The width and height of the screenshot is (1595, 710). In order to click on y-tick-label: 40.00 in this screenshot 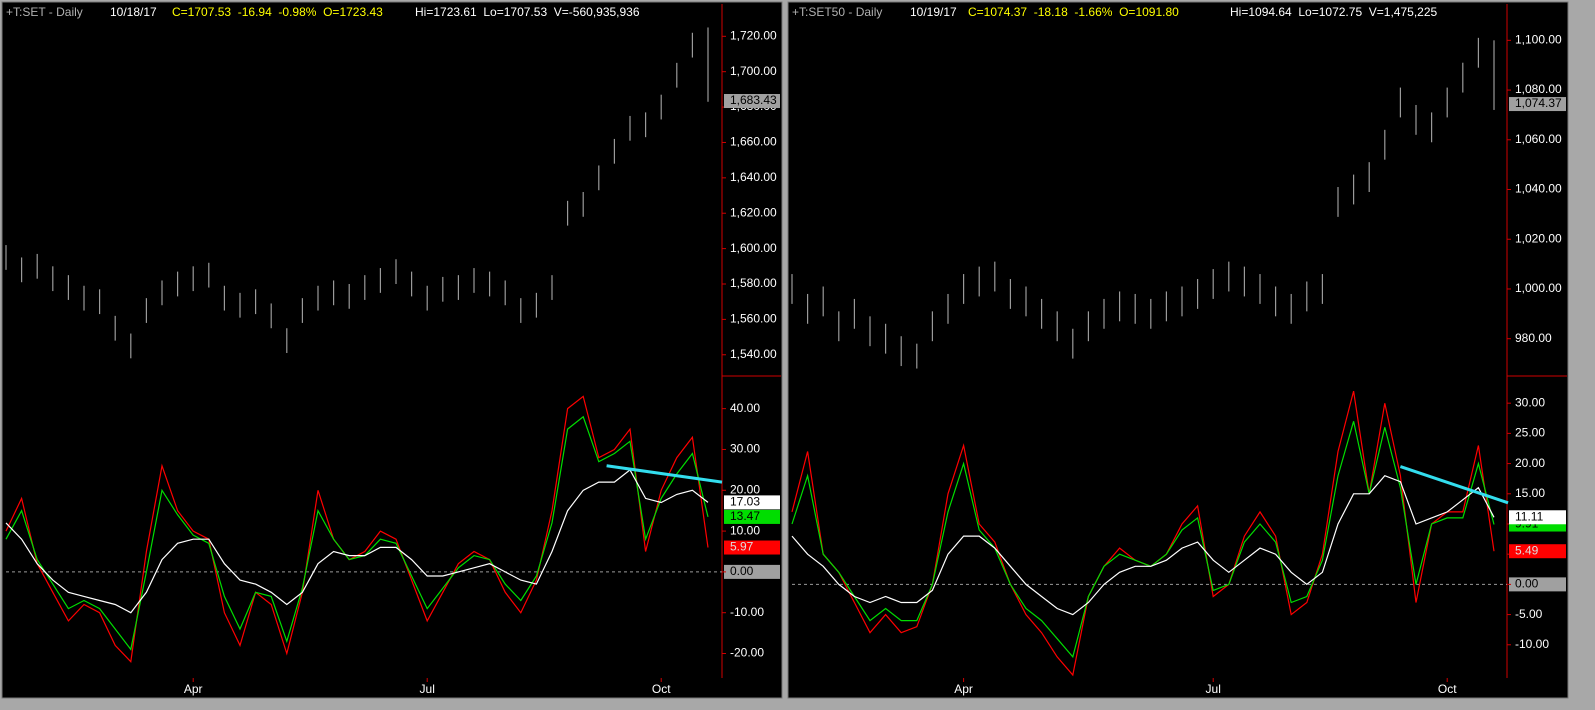, I will do `click(745, 408)`.